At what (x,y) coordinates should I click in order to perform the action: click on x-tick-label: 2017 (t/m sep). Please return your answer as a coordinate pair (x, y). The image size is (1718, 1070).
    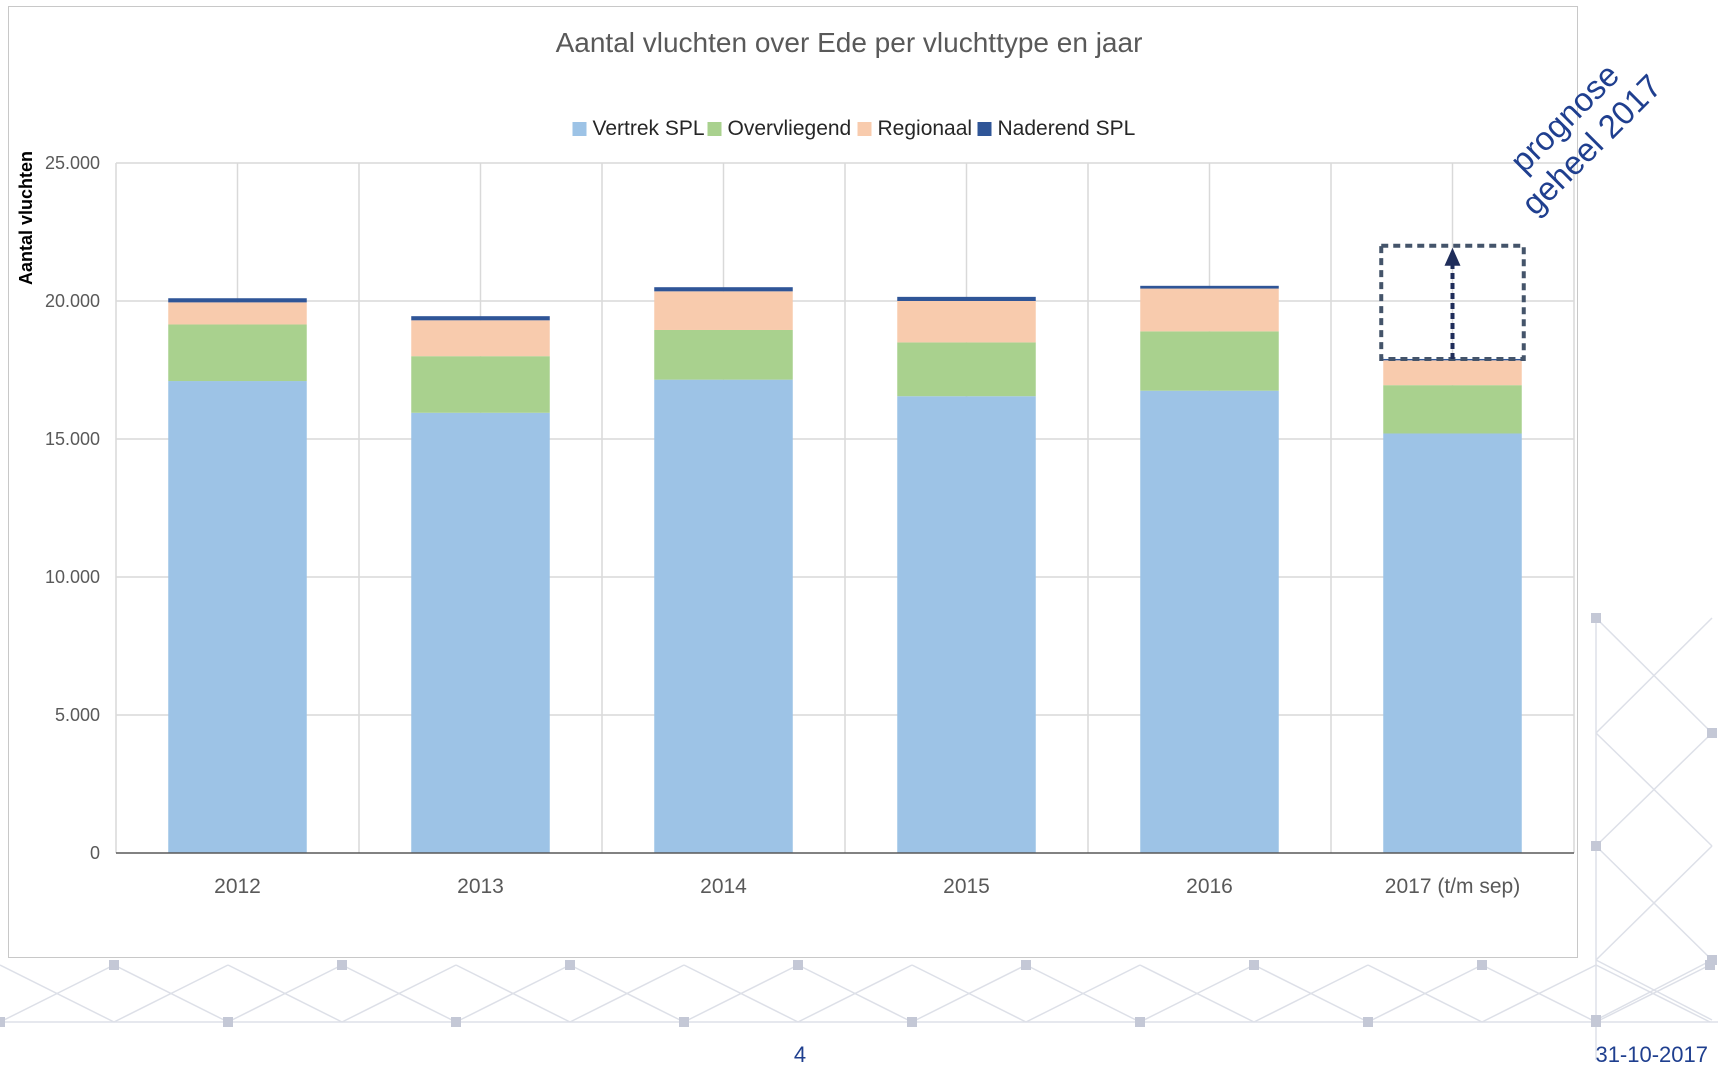
    Looking at the image, I should click on (1452, 886).